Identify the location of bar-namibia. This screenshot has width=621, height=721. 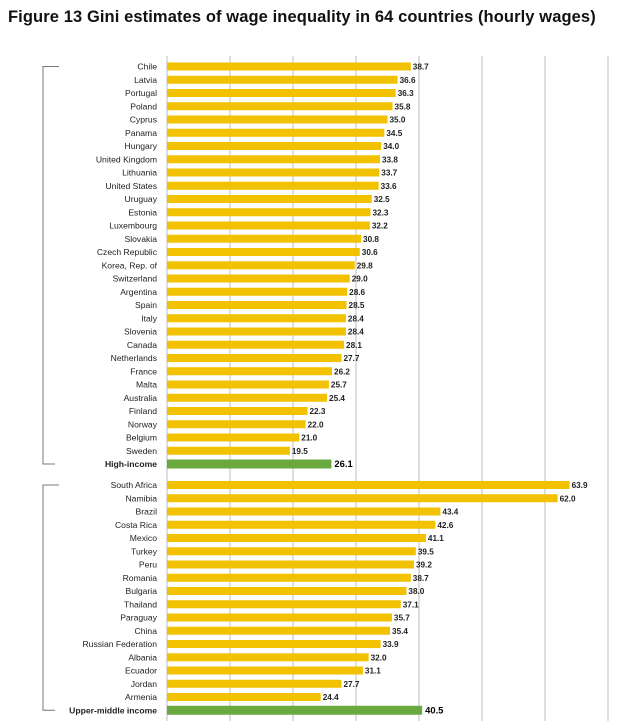
(362, 498).